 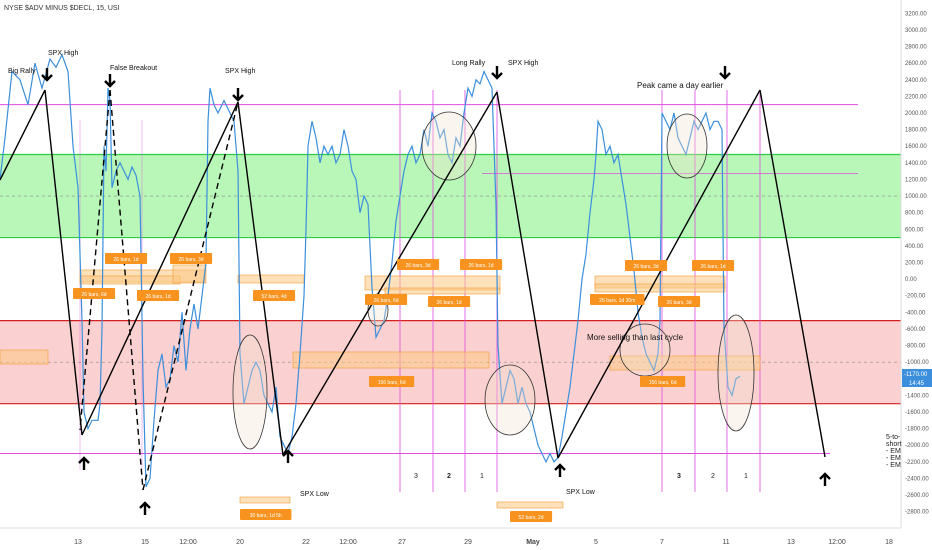 I want to click on label-big-rally: Big Rally, so click(x=22, y=71).